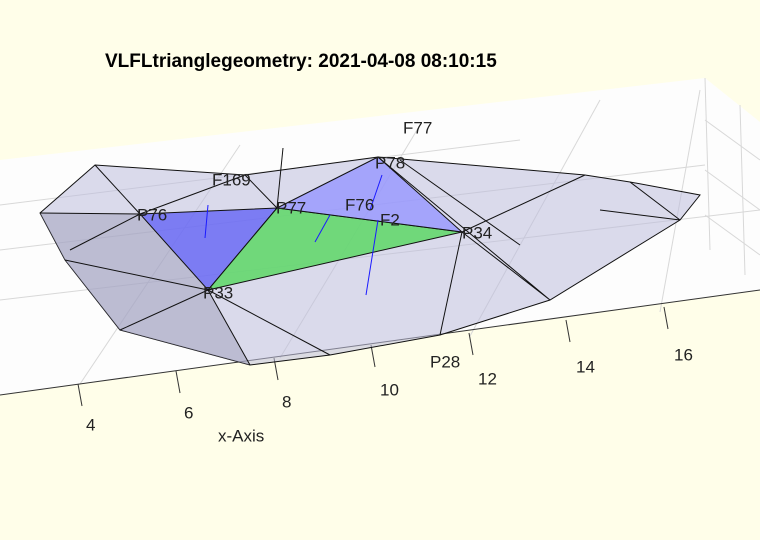 Image resolution: width=760 pixels, height=540 pixels. I want to click on x-tick-label: 4, so click(90, 424).